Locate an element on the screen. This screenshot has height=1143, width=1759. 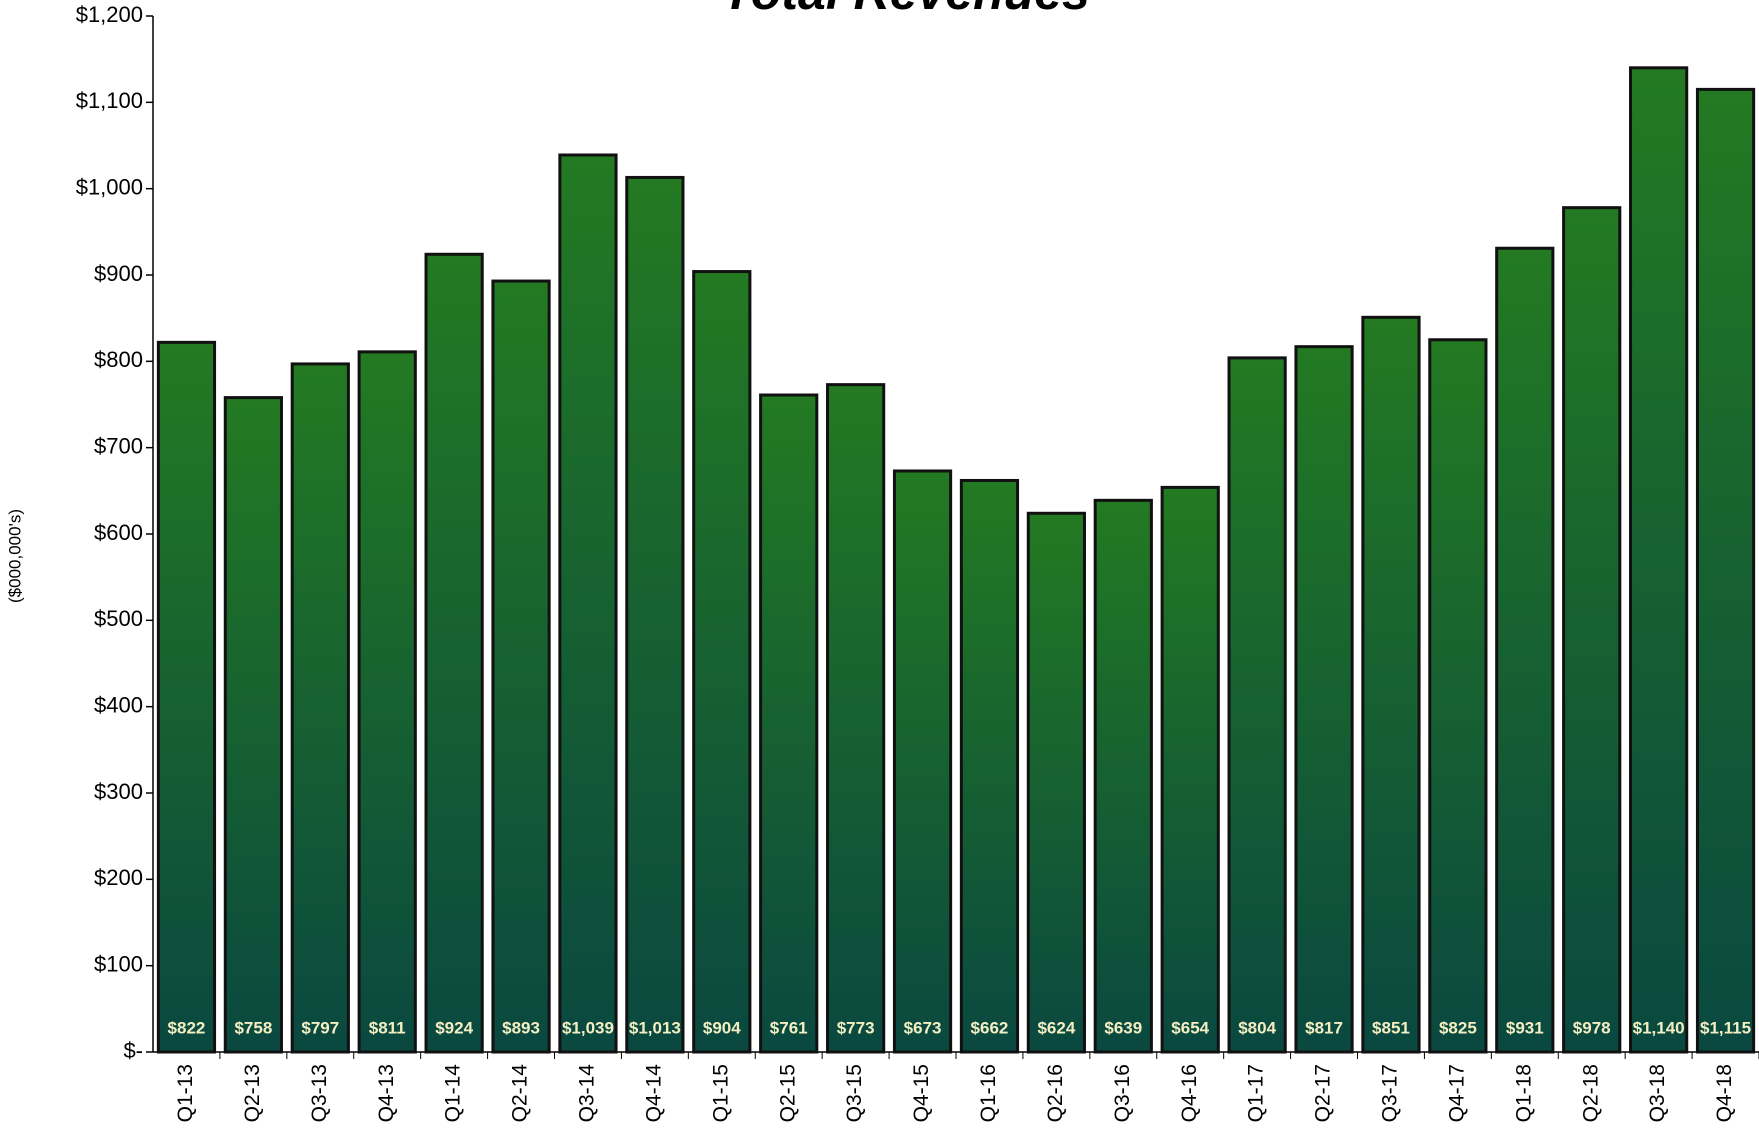
x-tick-label: Q3-18 is located at coordinates (1657, 1093).